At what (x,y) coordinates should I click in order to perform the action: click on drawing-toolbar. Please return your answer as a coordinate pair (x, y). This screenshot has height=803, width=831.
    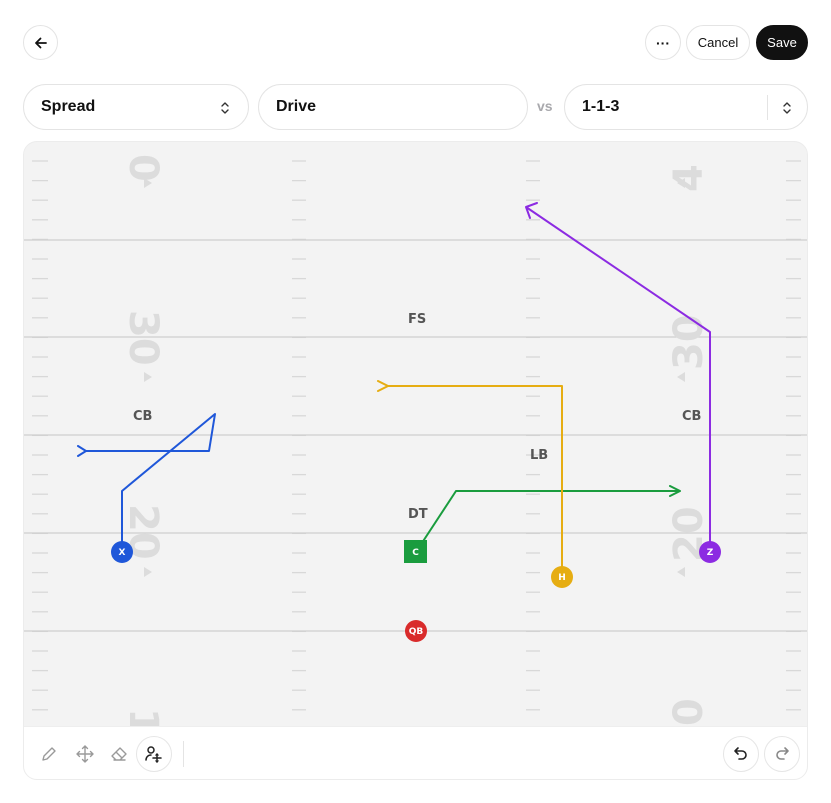
    Looking at the image, I should click on (415, 752).